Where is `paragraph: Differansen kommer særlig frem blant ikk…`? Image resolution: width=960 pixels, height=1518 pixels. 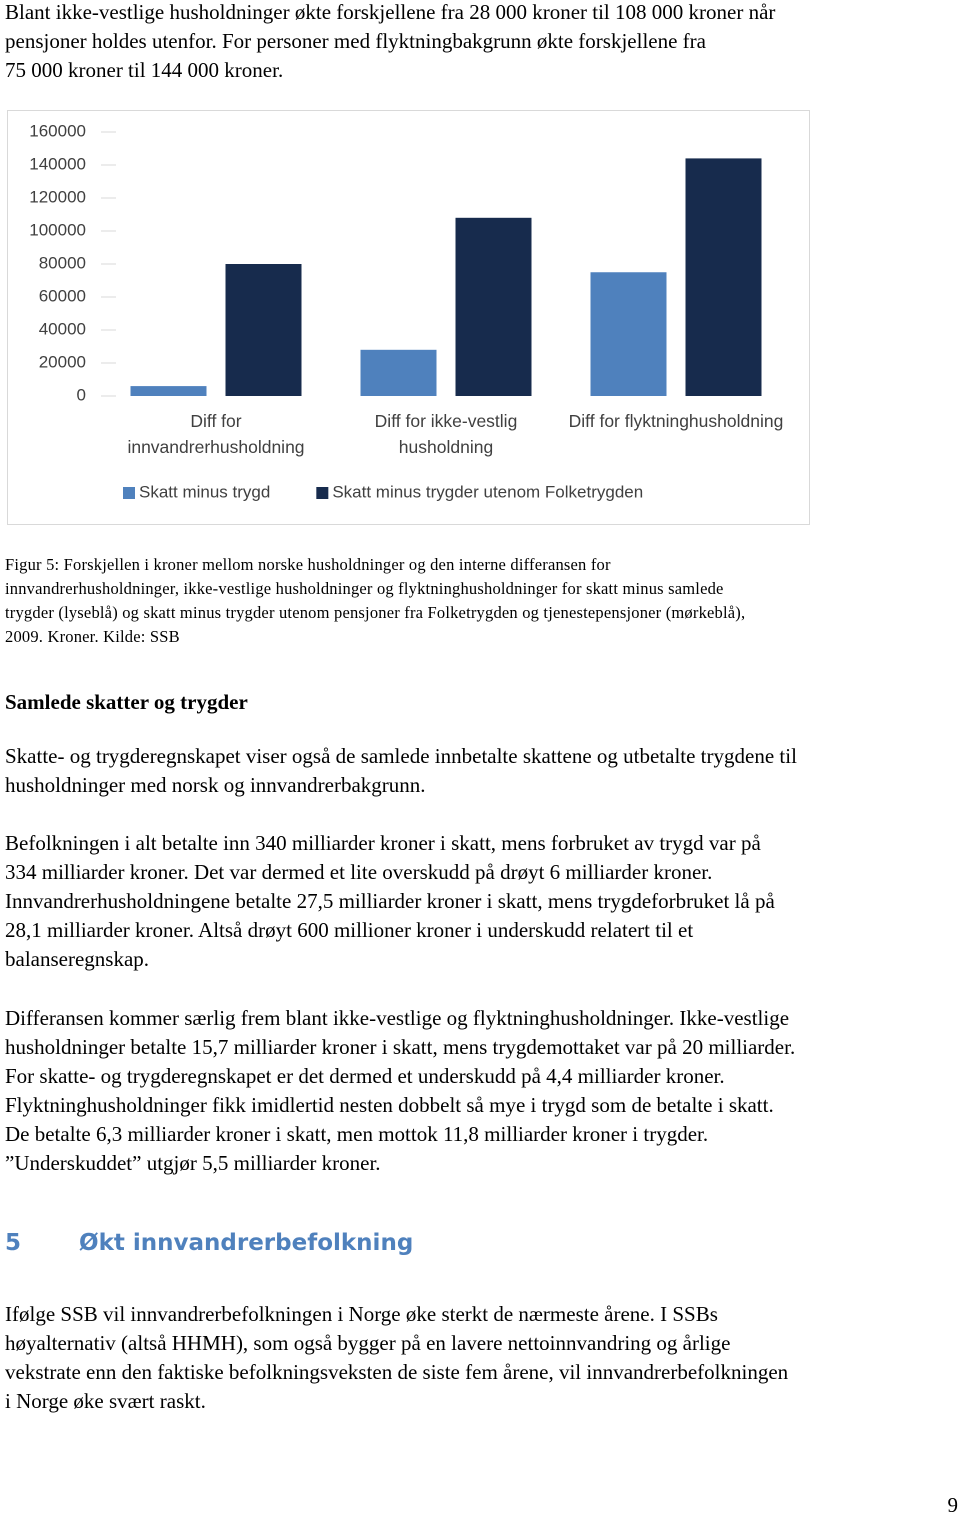 paragraph: Differansen kommer særlig frem blant ikk… is located at coordinates (400, 1091).